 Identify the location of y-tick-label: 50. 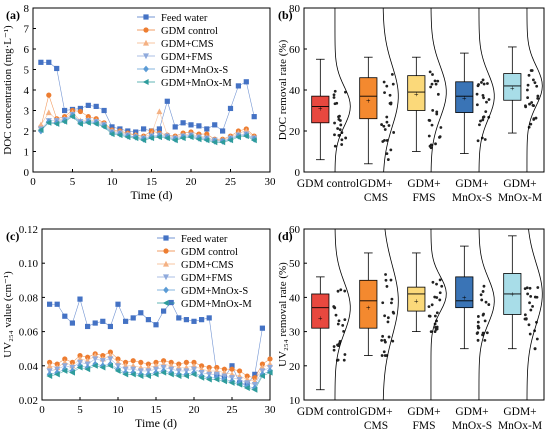
(295, 264).